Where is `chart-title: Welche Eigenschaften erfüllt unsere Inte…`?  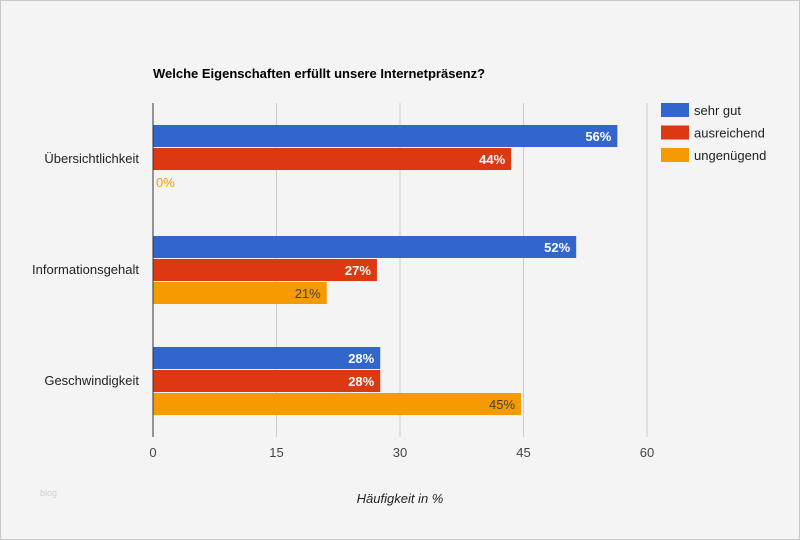
chart-title: Welche Eigenschaften erfüllt unsere Inte… is located at coordinates (319, 73).